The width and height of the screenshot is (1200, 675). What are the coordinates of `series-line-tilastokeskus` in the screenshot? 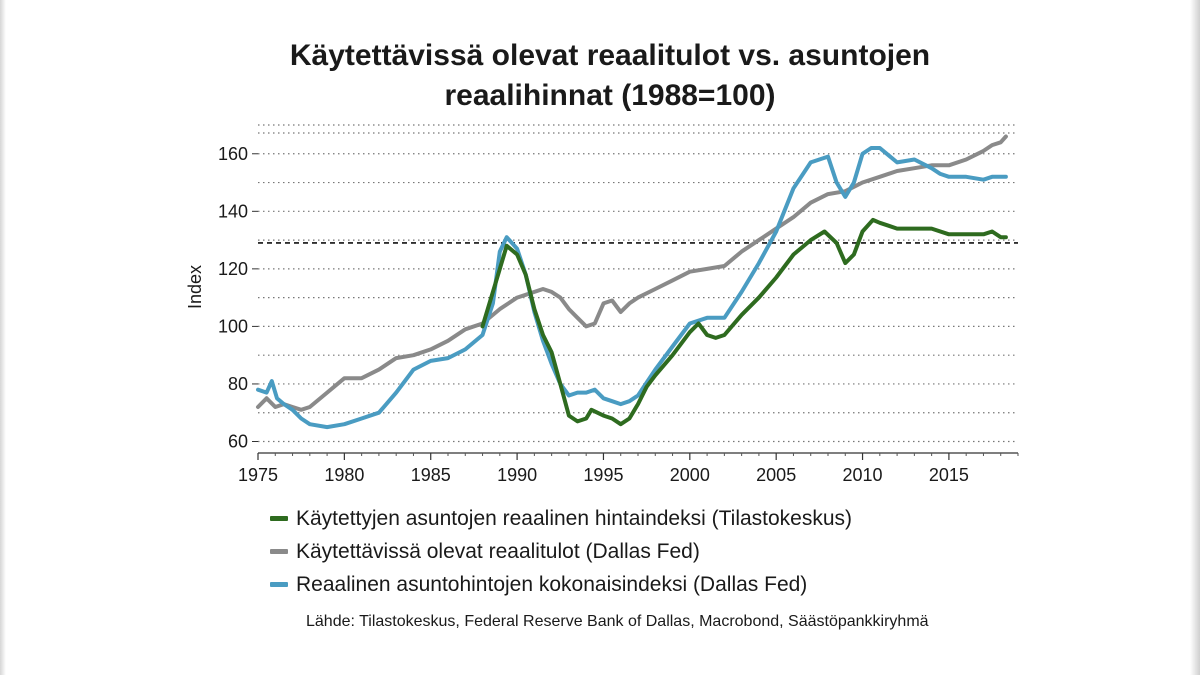 It's located at (744, 322).